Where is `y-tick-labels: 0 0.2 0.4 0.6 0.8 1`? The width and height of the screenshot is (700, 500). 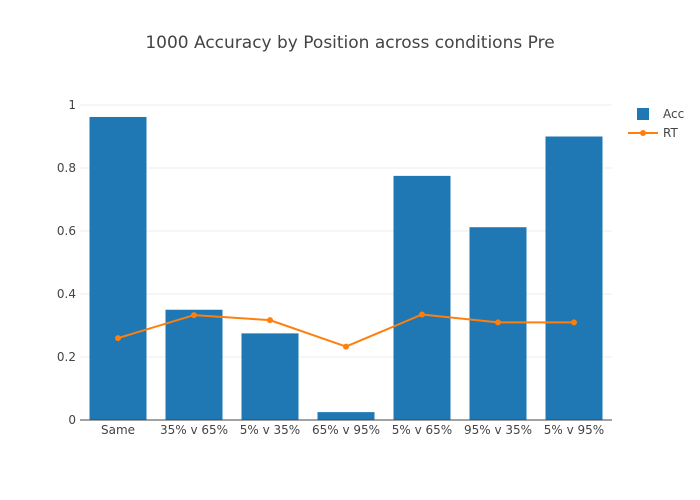
y-tick-labels: 0 0.2 0.4 0.6 0.8 1 is located at coordinates (66, 262).